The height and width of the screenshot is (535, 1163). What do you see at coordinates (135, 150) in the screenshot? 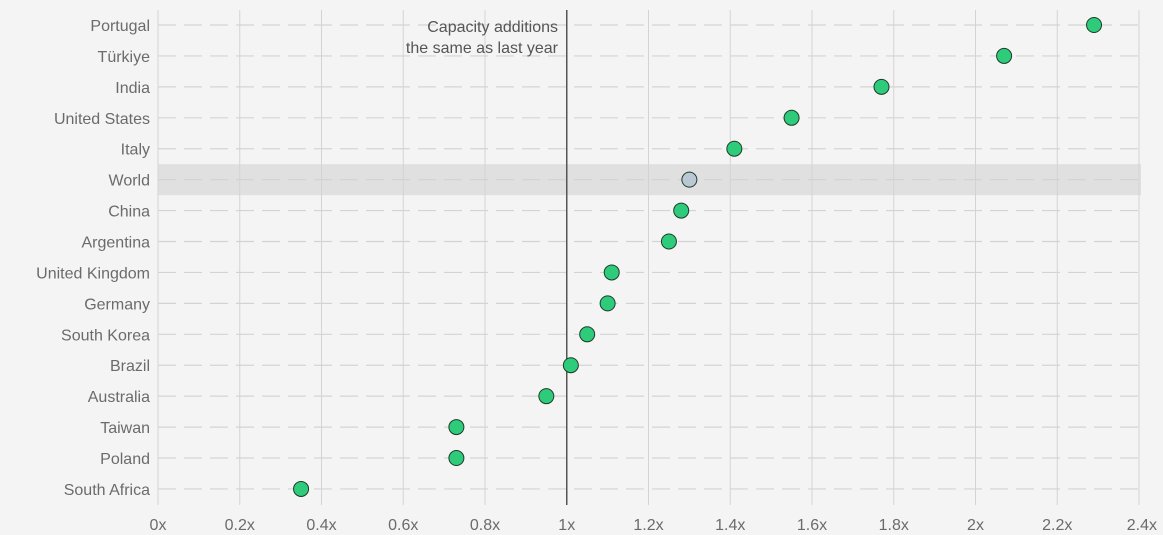
I see `category-label: Italy` at bounding box center [135, 150].